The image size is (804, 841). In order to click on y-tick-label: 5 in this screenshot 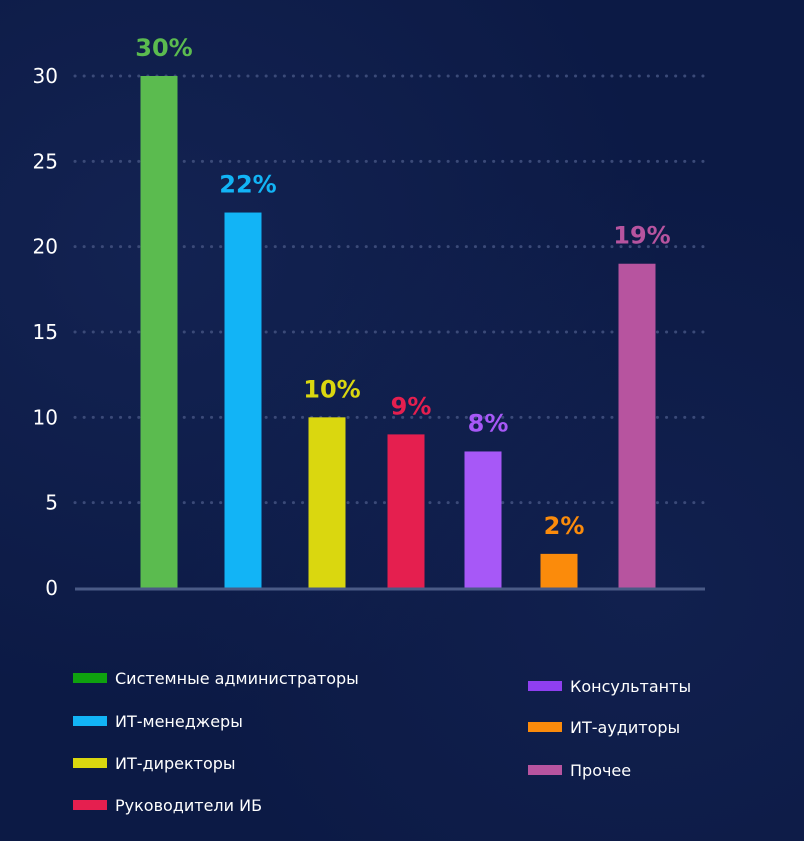, I will do `click(51, 503)`.